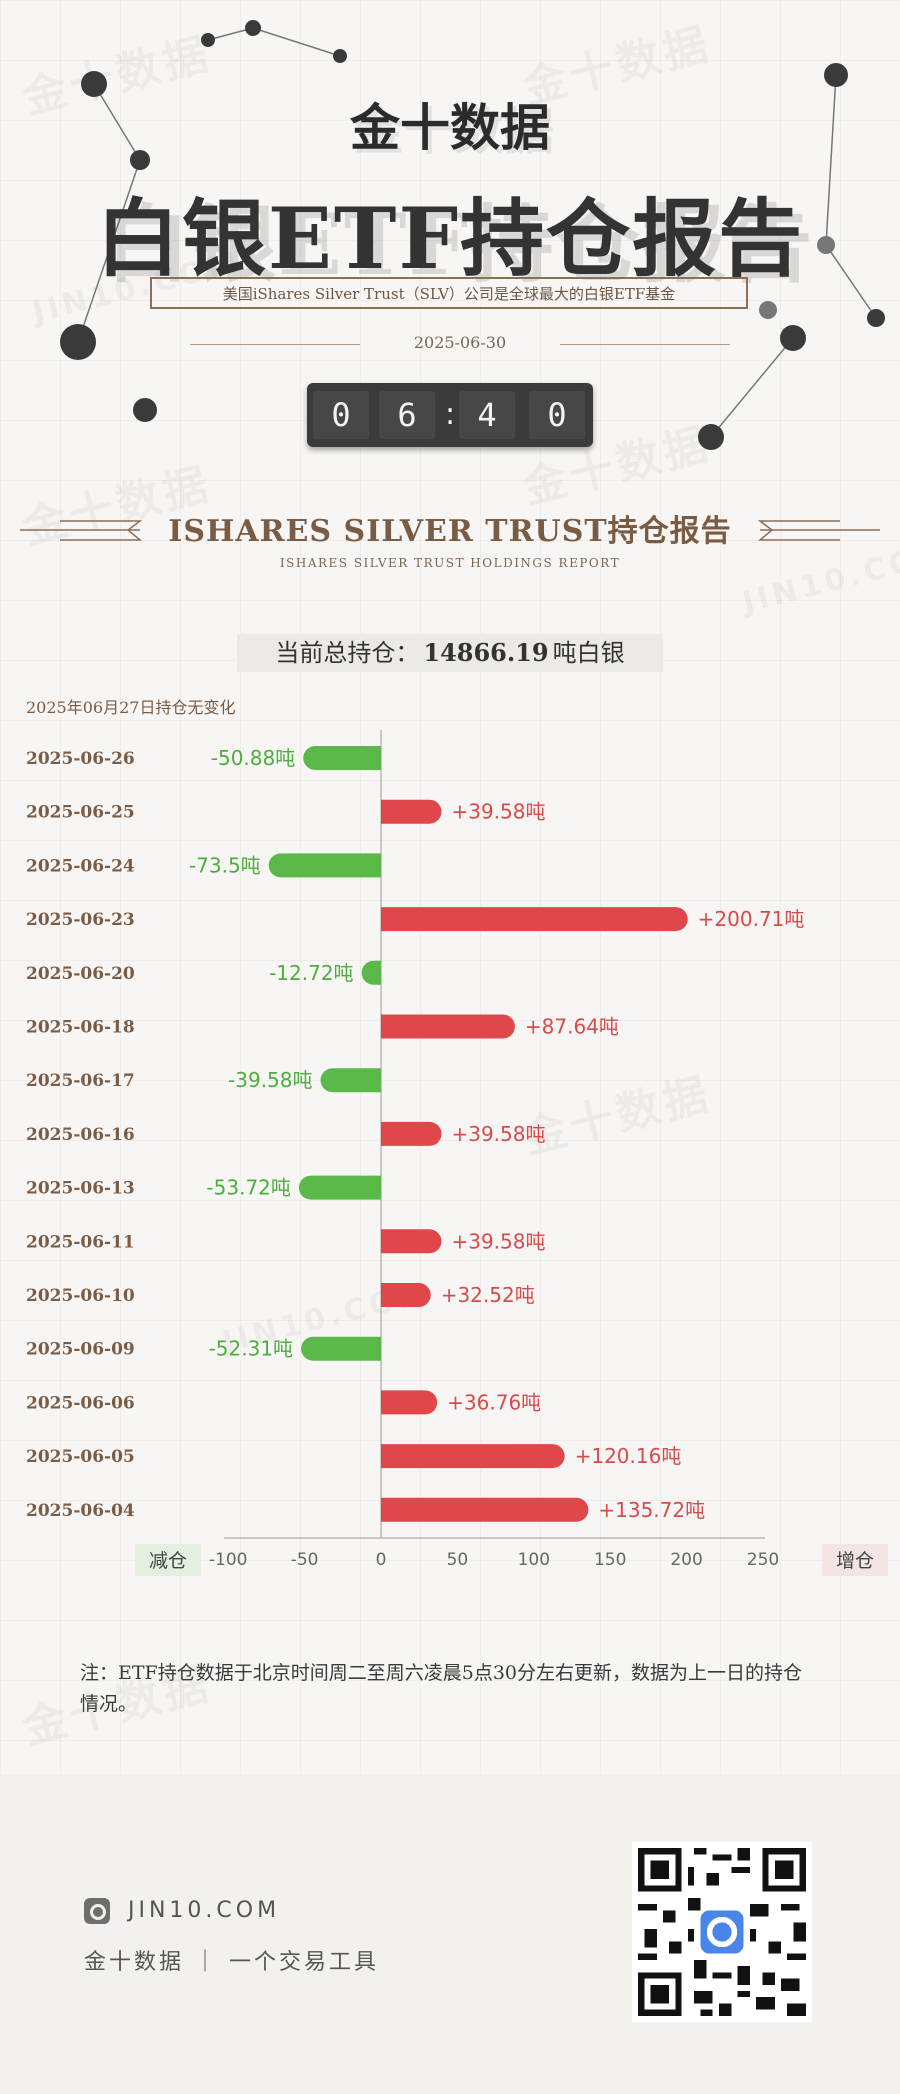  I want to click on date-divider-right, so click(645, 344).